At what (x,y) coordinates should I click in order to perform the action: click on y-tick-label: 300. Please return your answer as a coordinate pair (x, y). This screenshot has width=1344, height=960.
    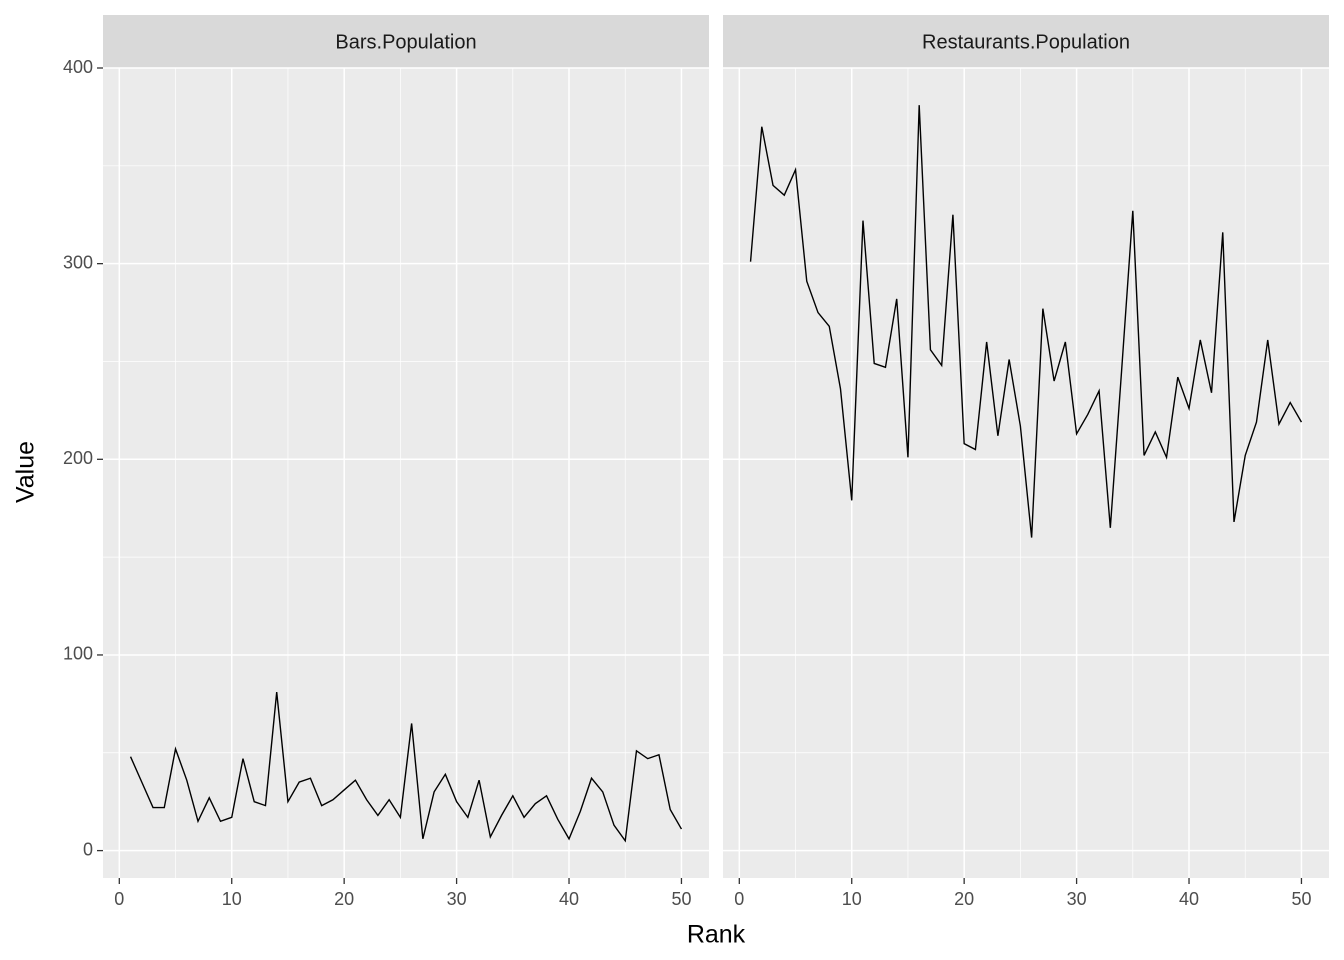
    Looking at the image, I should click on (78, 262).